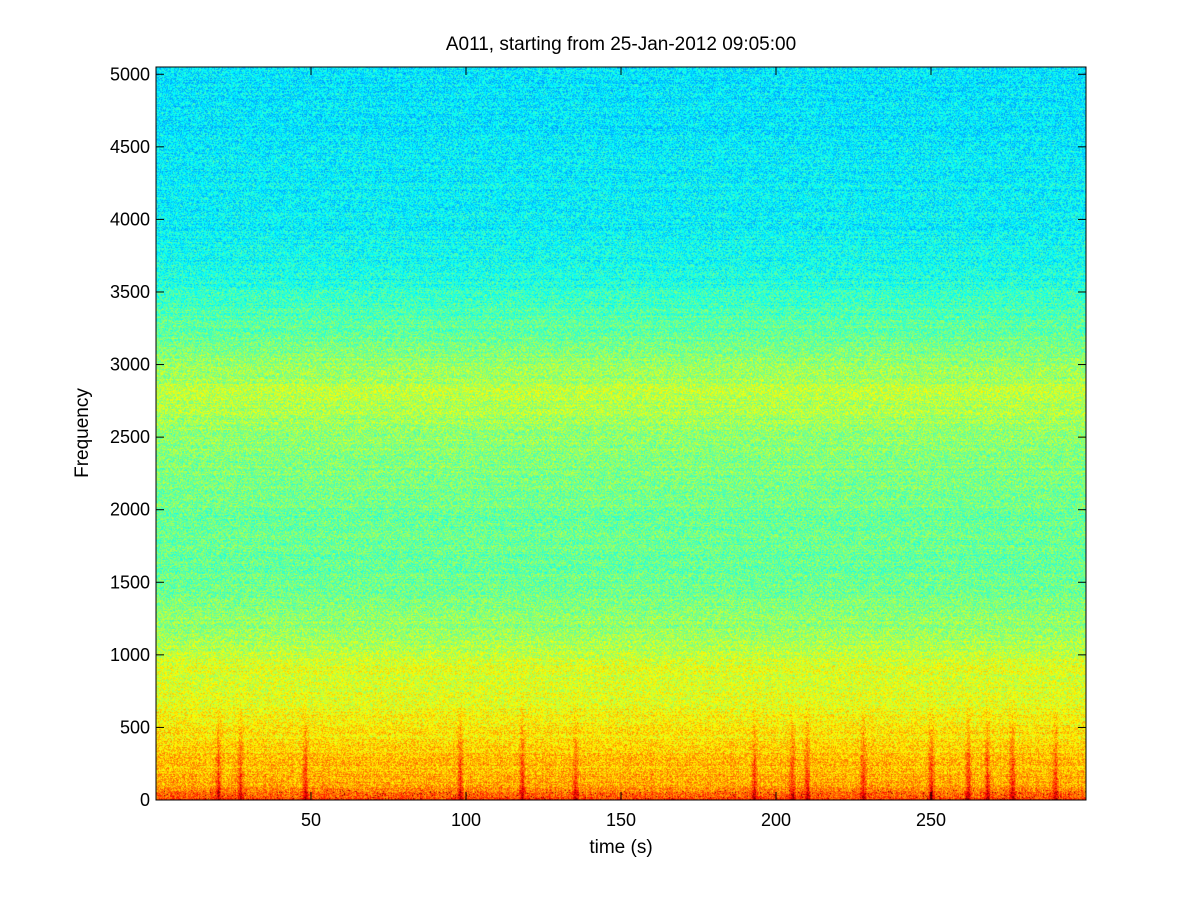  Describe the element at coordinates (621, 820) in the screenshot. I see `x-tick-label: 150` at that location.